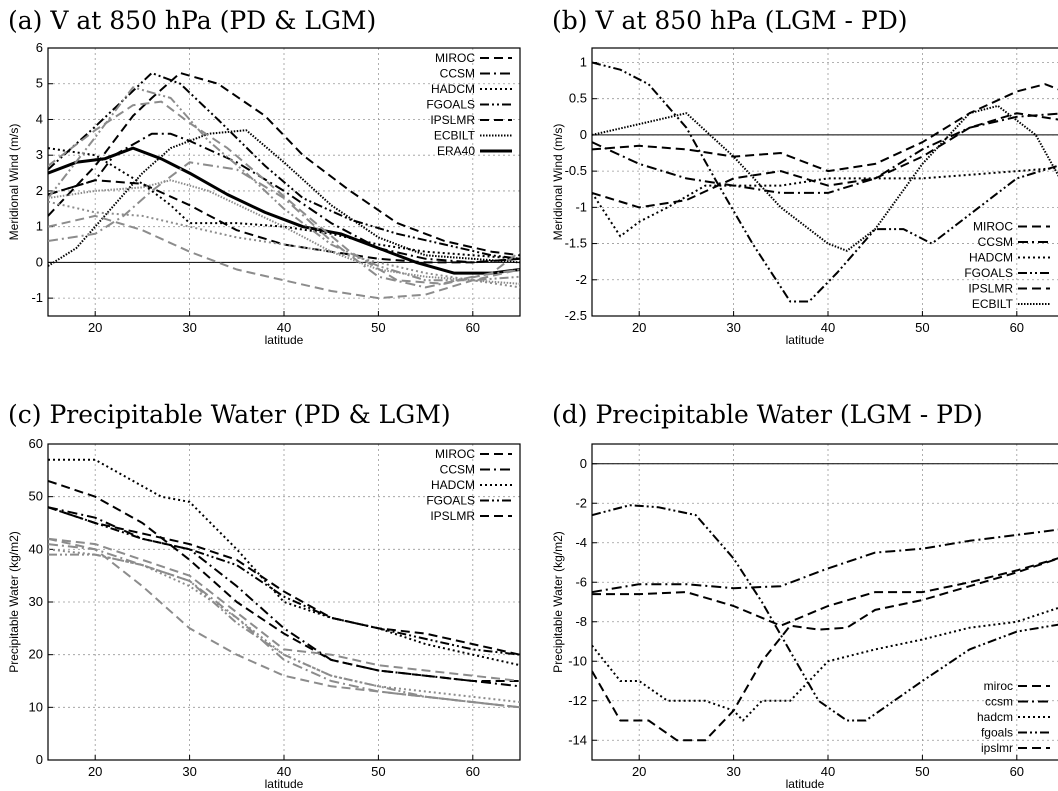  I want to click on series-line-era40, so click(284, 210).